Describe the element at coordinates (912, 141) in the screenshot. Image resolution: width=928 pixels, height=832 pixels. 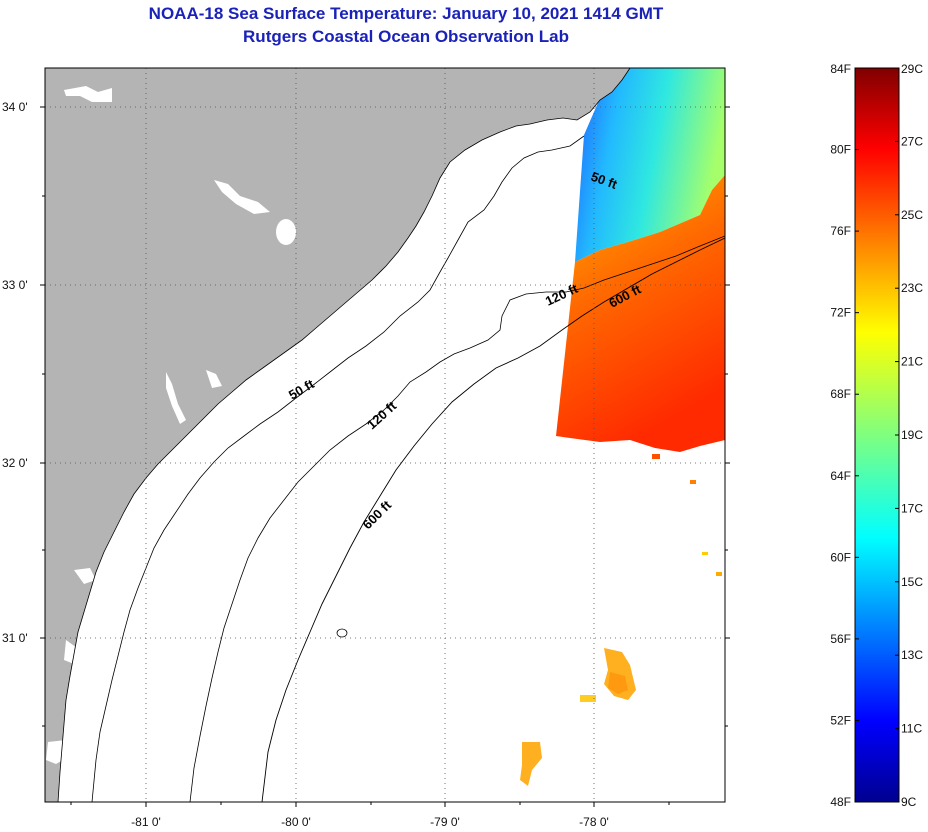
I see `colorbar-c-label: 27C` at that location.